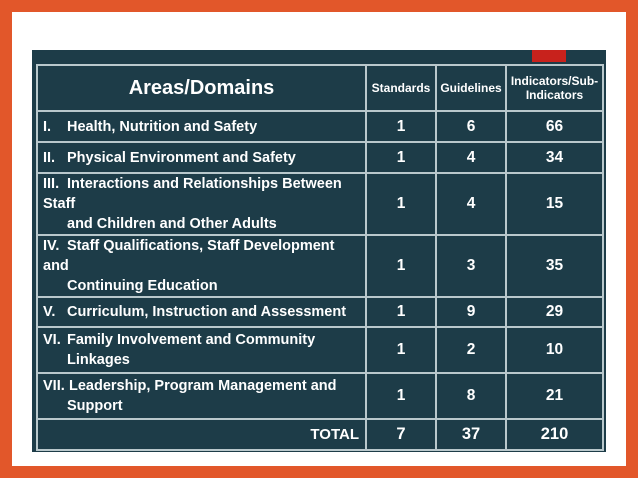 The width and height of the screenshot is (638, 478). Describe the element at coordinates (401, 88) in the screenshot. I see `header-standards: Standards` at that location.